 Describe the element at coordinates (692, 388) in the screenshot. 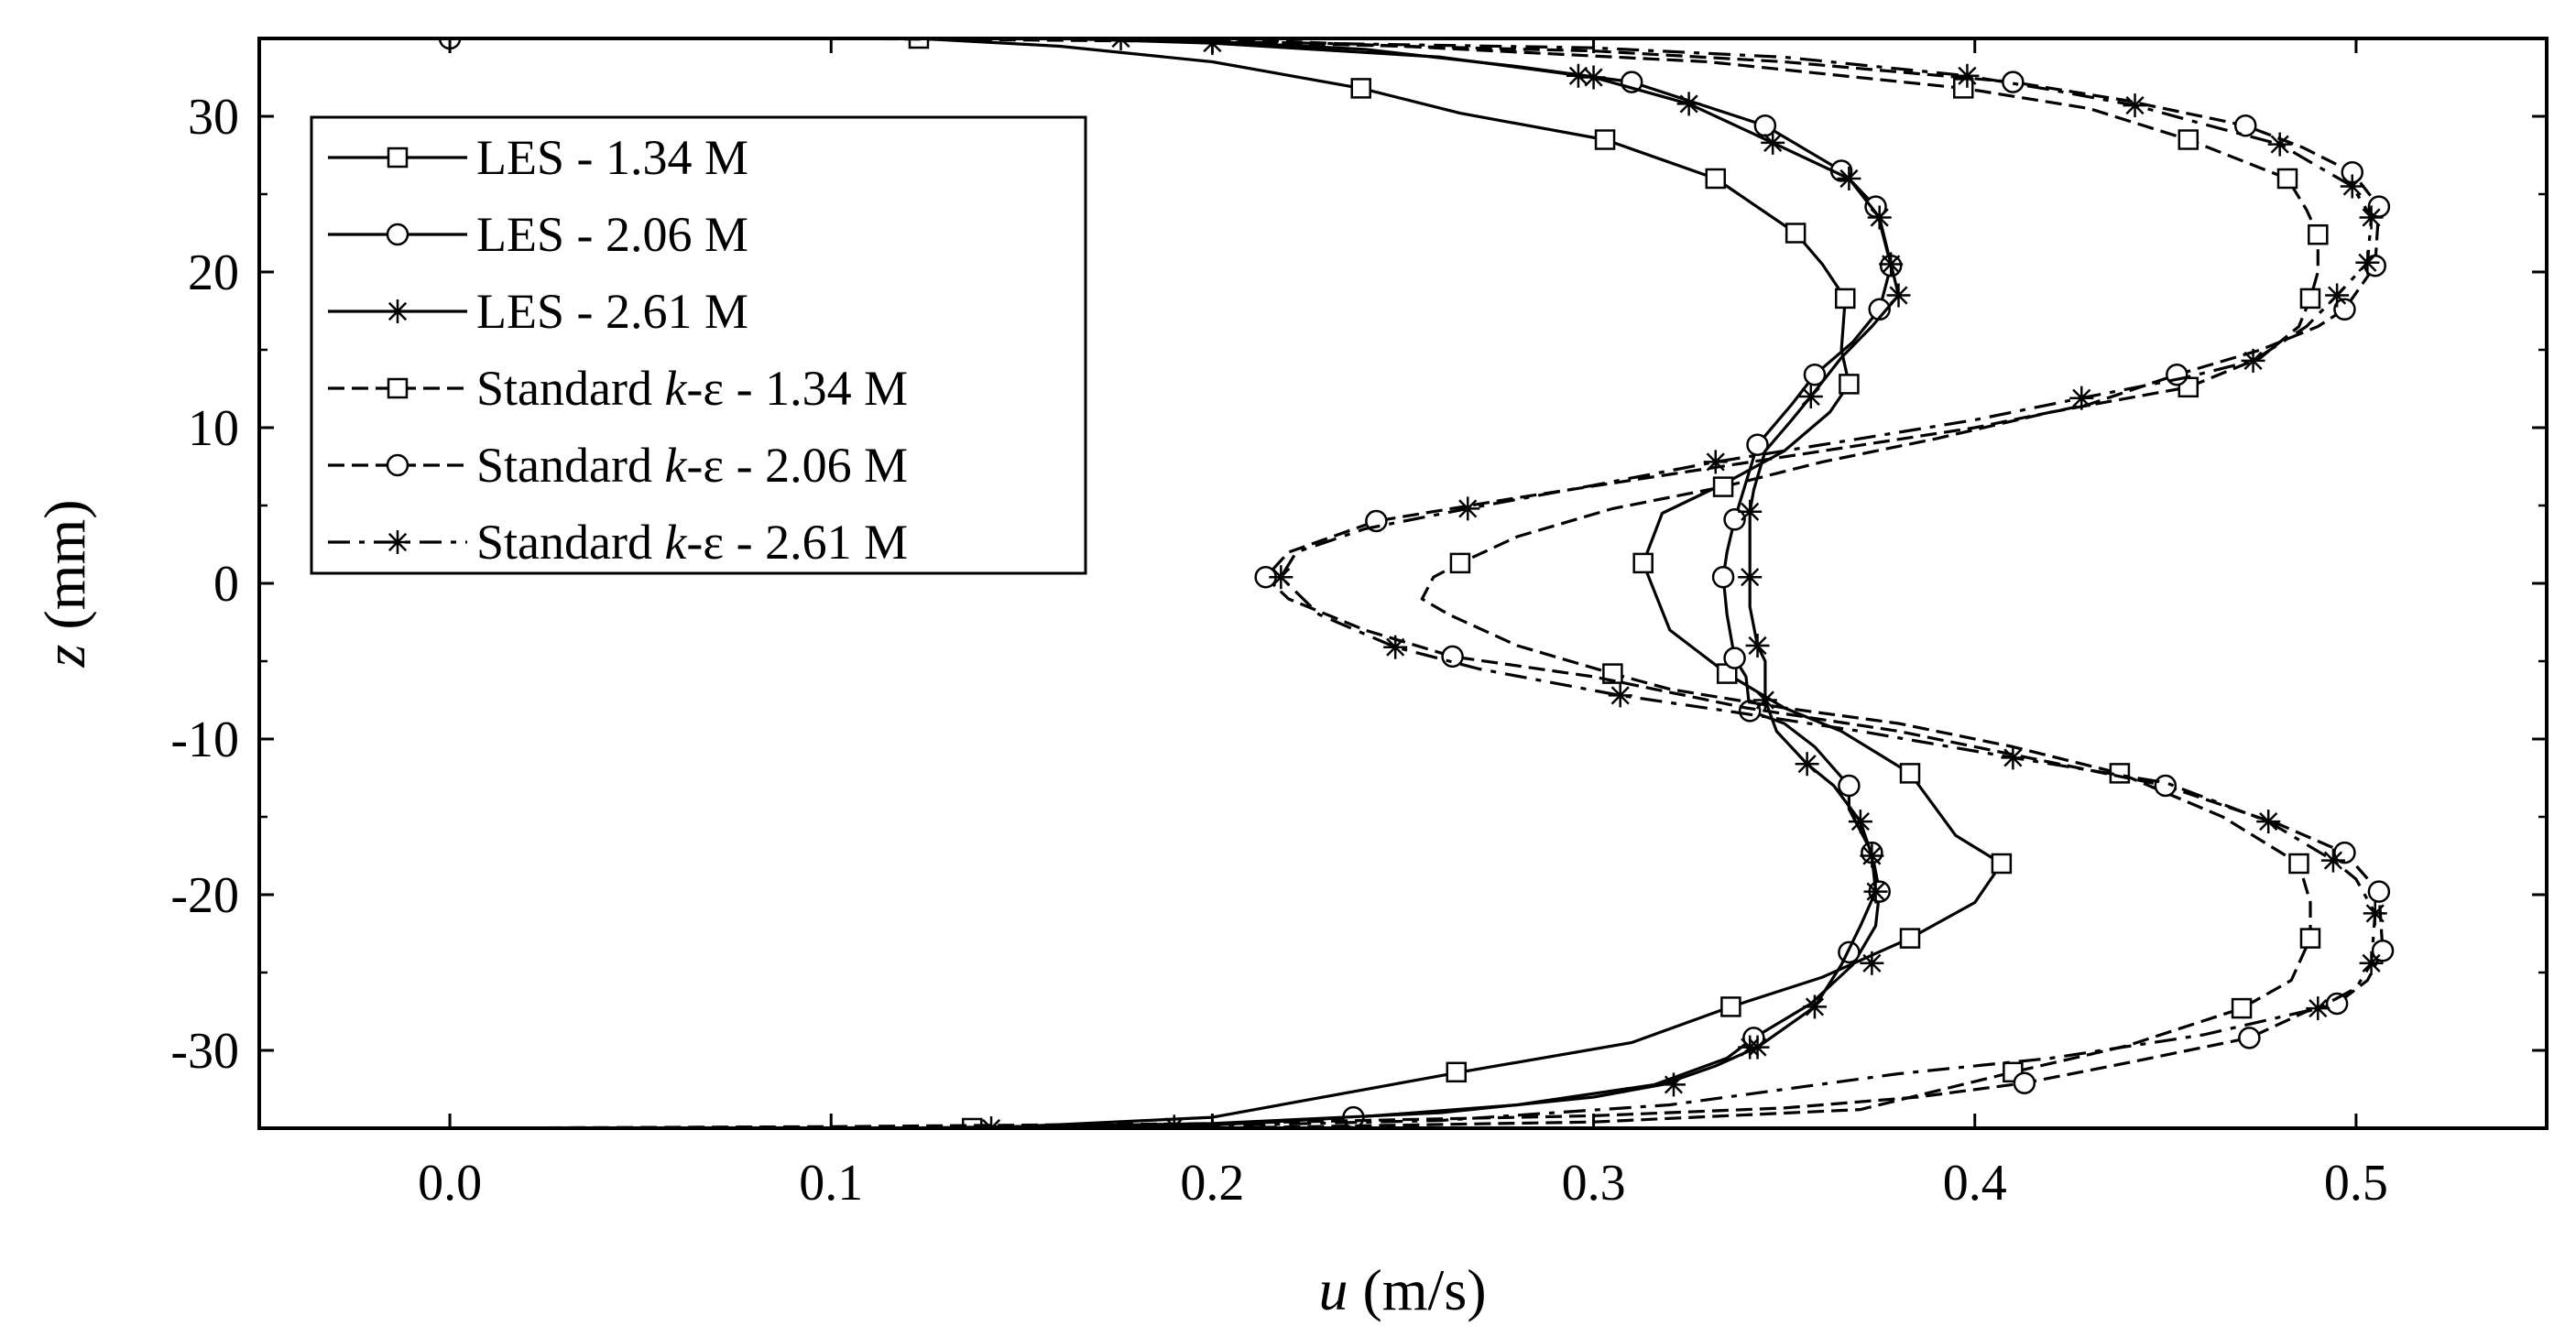

I see `legend-label: Standard k-ε - 1.34 M` at that location.